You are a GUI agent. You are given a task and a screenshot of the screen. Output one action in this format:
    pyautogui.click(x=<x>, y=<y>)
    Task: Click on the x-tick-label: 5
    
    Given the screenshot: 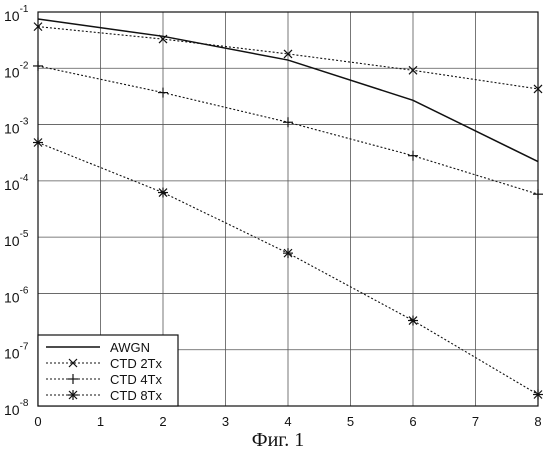 What is the action you would take?
    pyautogui.click(x=350, y=421)
    